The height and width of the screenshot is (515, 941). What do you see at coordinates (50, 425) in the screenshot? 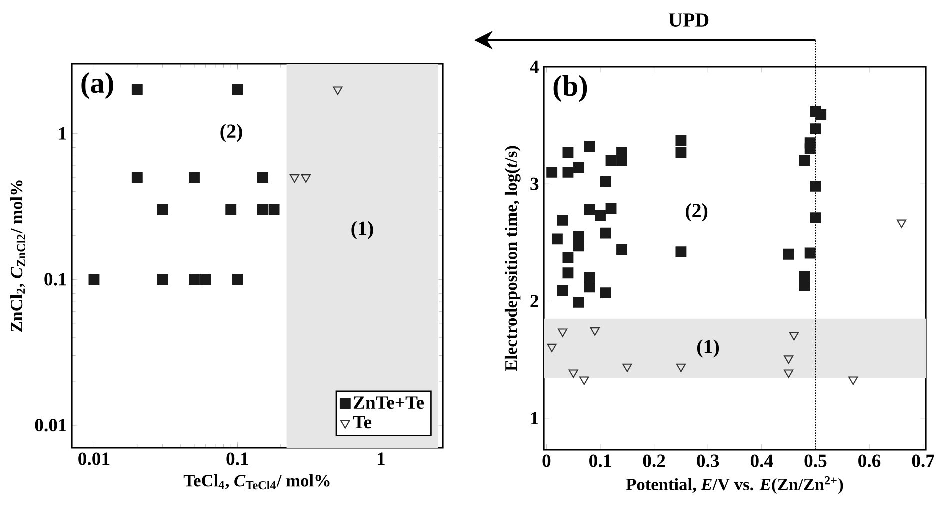
I see `y-tick-label: 0.01` at bounding box center [50, 425].